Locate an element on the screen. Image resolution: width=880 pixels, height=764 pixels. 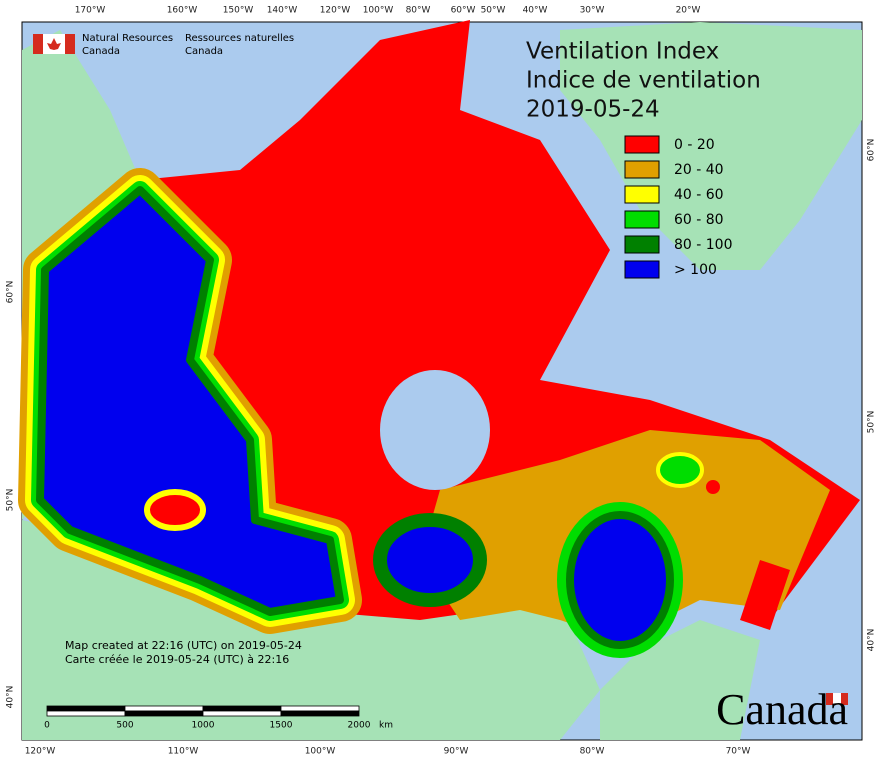
legend-label: 20 - 40 is located at coordinates (699, 170).